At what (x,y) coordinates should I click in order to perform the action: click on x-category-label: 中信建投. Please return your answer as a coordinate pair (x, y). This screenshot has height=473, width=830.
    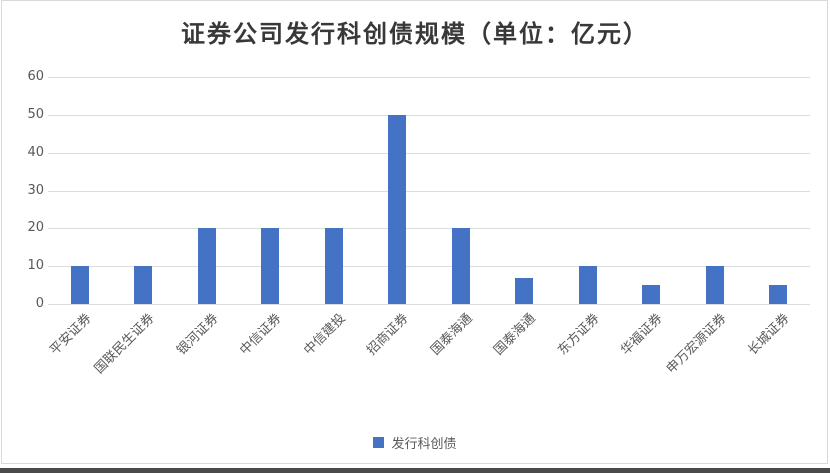
    Looking at the image, I should click on (325, 335).